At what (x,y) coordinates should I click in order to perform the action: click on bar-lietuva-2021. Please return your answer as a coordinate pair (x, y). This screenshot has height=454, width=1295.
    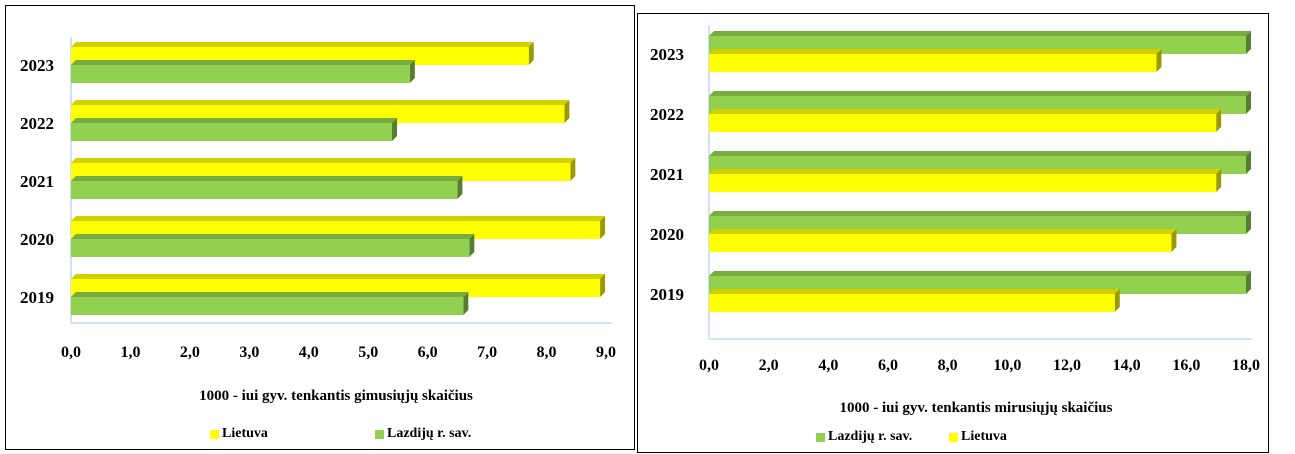
    Looking at the image, I should click on (963, 183).